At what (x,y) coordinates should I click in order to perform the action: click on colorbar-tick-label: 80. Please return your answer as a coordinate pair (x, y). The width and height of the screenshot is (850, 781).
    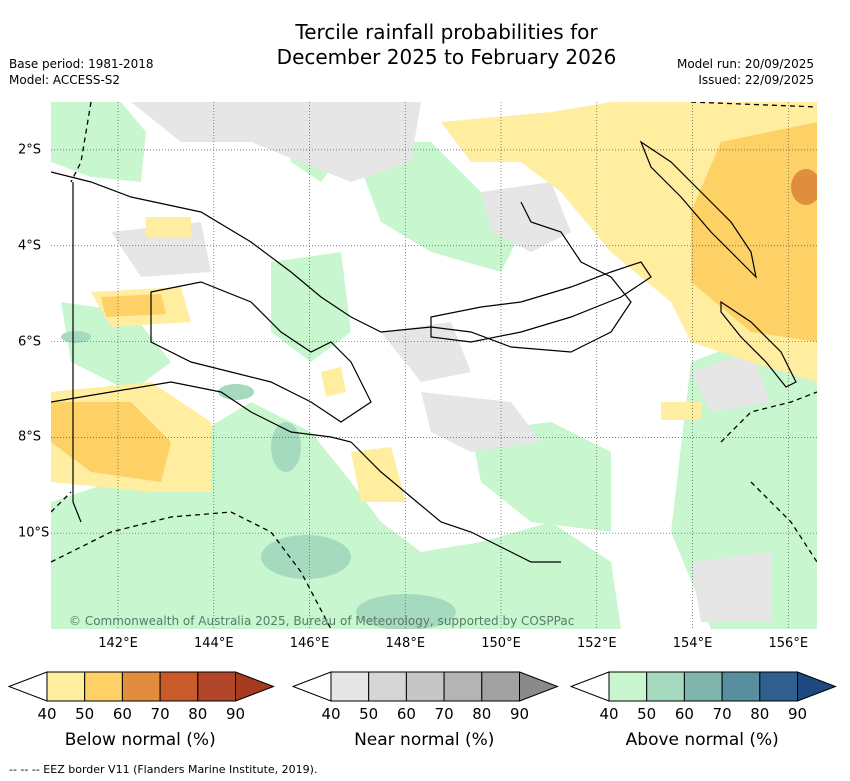
    Looking at the image, I should click on (198, 714).